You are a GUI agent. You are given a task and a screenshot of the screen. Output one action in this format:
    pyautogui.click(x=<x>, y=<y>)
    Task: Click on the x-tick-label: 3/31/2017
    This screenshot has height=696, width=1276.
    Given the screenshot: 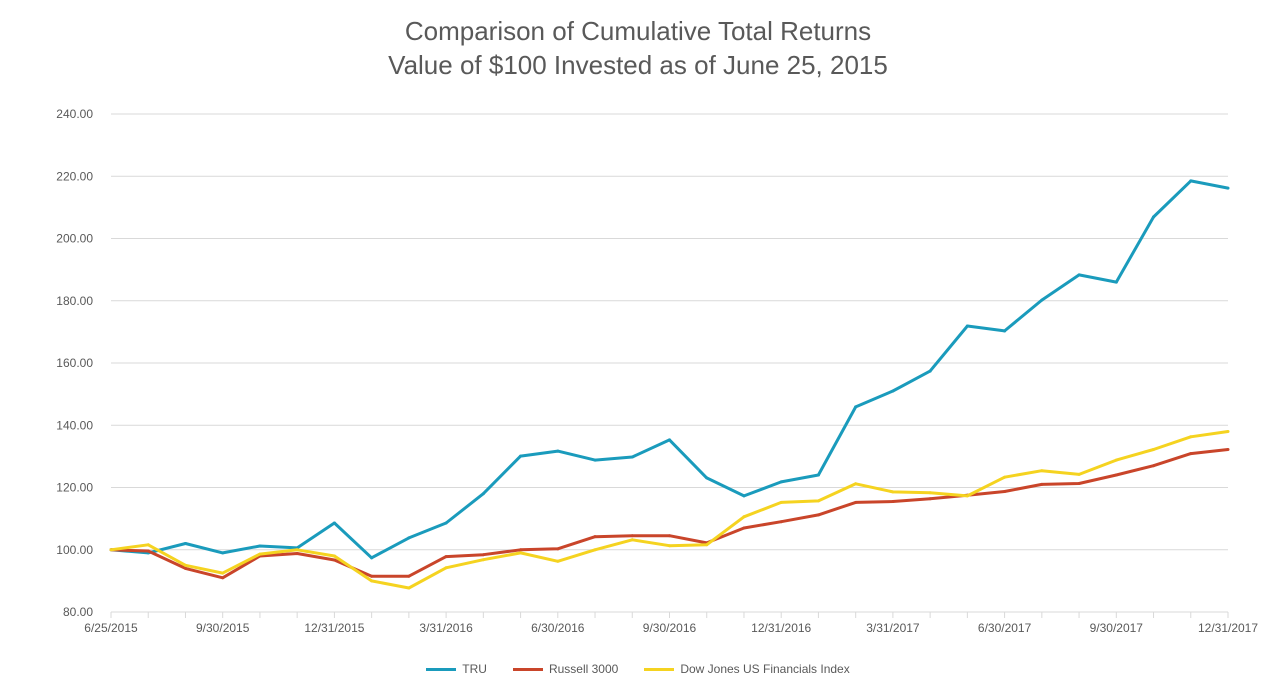 What is the action you would take?
    pyautogui.click(x=893, y=628)
    